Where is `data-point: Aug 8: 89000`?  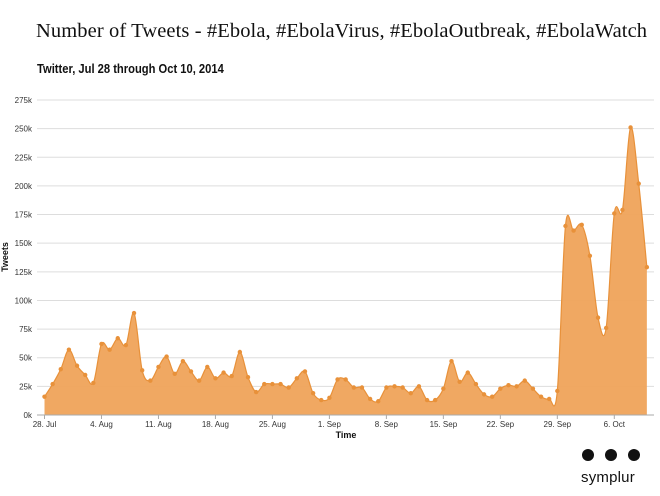 data-point: Aug 8: 89000 is located at coordinates (134, 313).